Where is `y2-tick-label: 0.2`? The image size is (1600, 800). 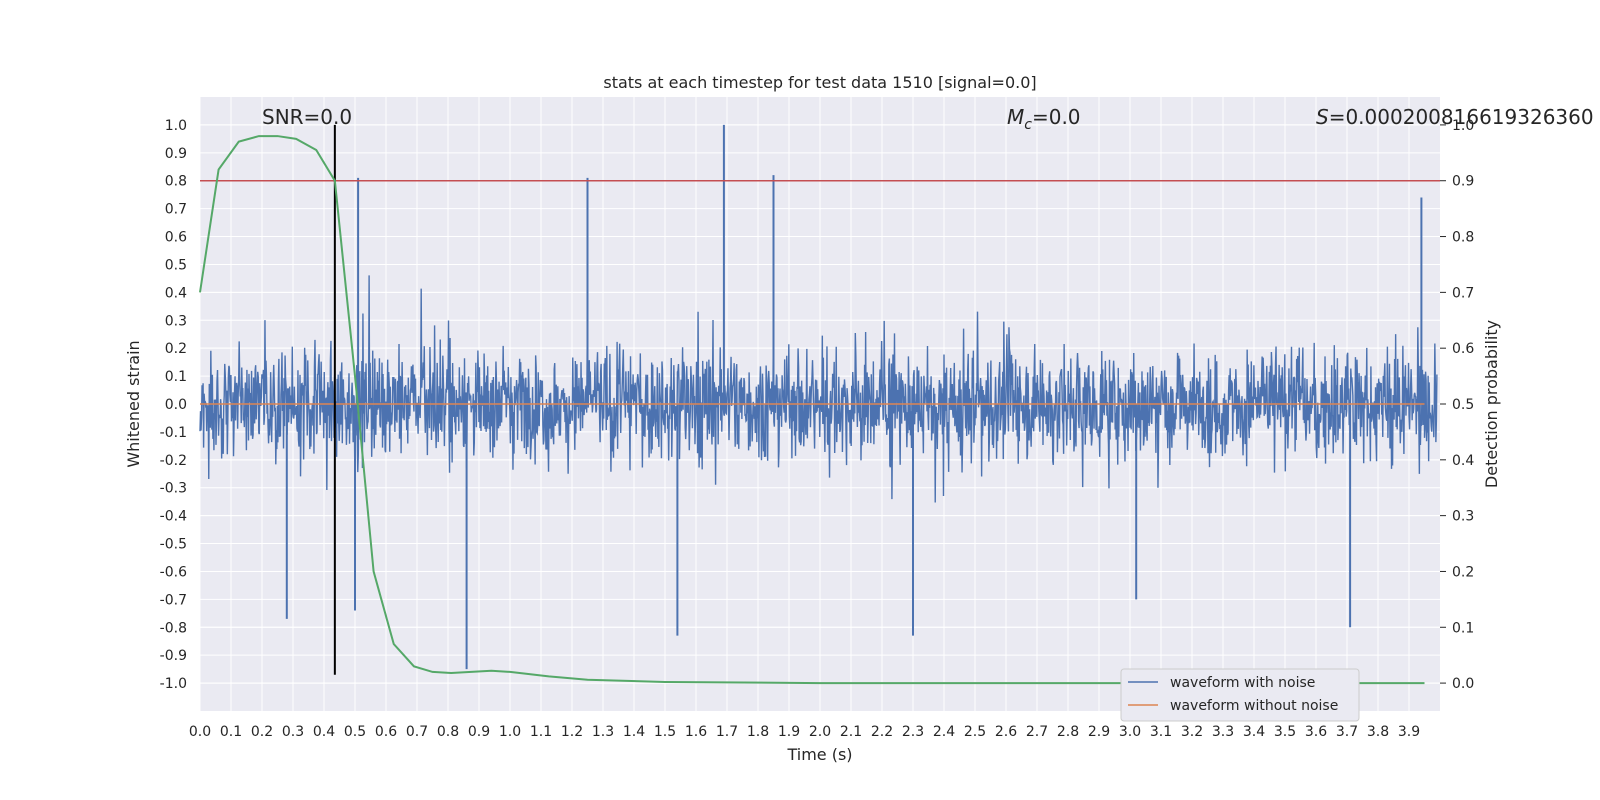
y2-tick-label: 0.2 is located at coordinates (1463, 572).